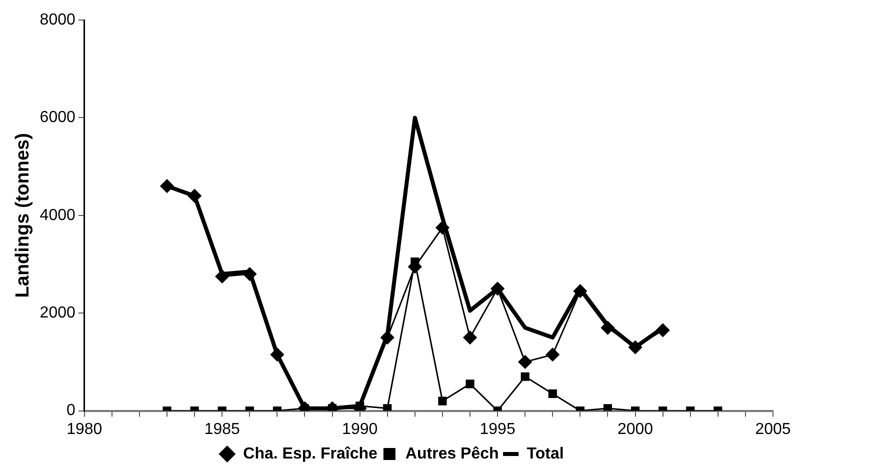  I want to click on x-tick-label: 2000, so click(635, 429).